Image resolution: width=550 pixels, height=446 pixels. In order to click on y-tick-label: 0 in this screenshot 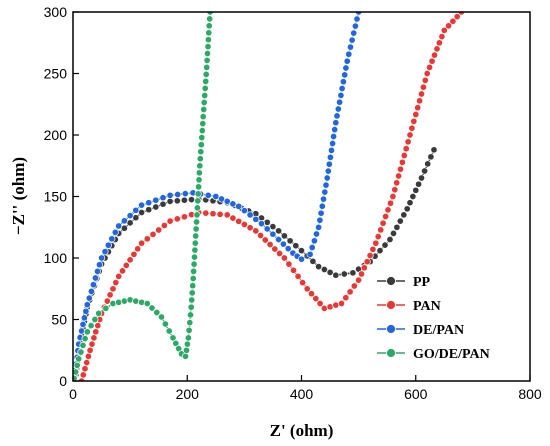, I will do `click(63, 381)`.